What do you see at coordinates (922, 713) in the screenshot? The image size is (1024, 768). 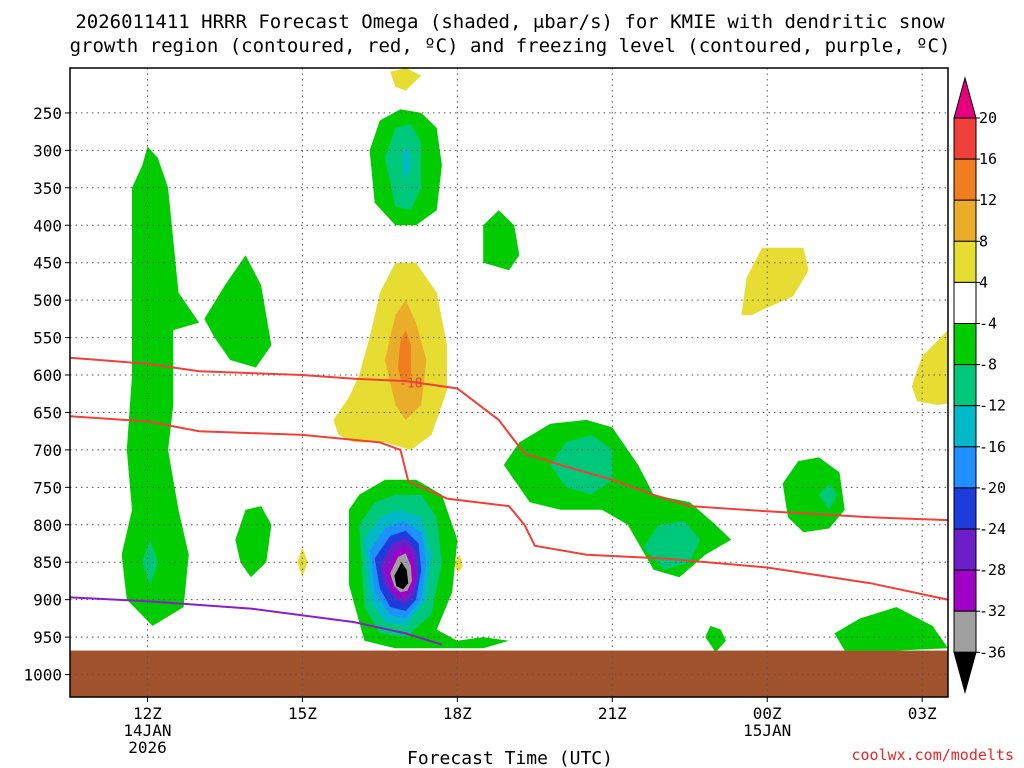 I see `x-tick-label-27-0: 03Z` at bounding box center [922, 713].